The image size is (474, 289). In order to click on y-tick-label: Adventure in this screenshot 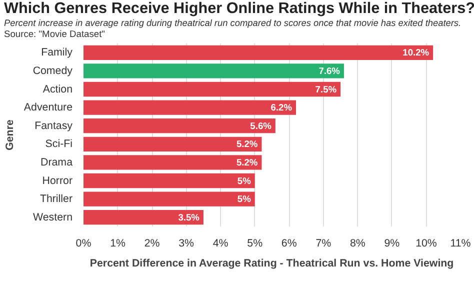, I will do `click(48, 107)`.